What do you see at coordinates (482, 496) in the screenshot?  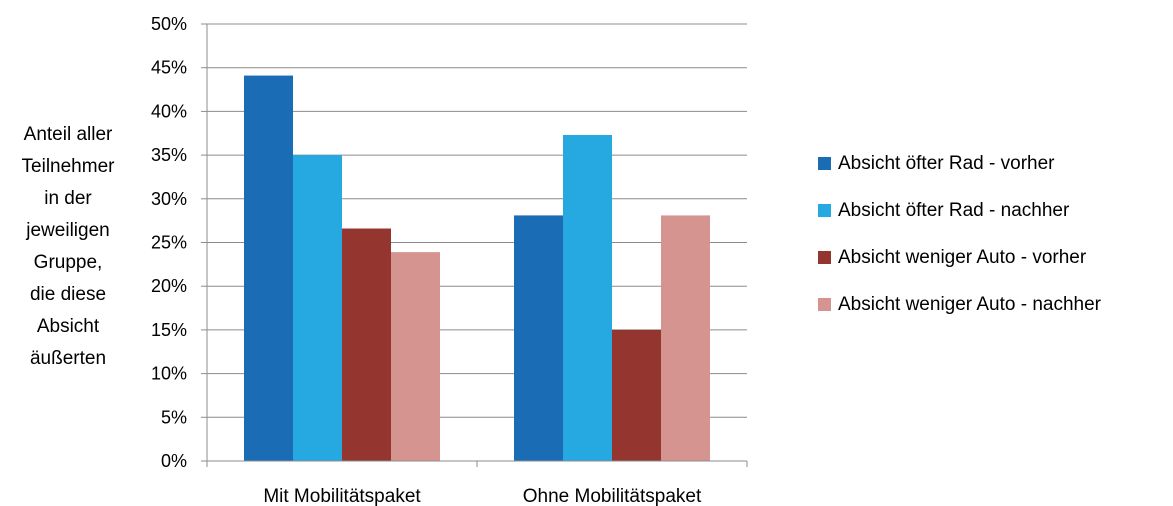 I see `category-labels: Mit Mobilitätspaket Ohne Mobilitätspaket` at bounding box center [482, 496].